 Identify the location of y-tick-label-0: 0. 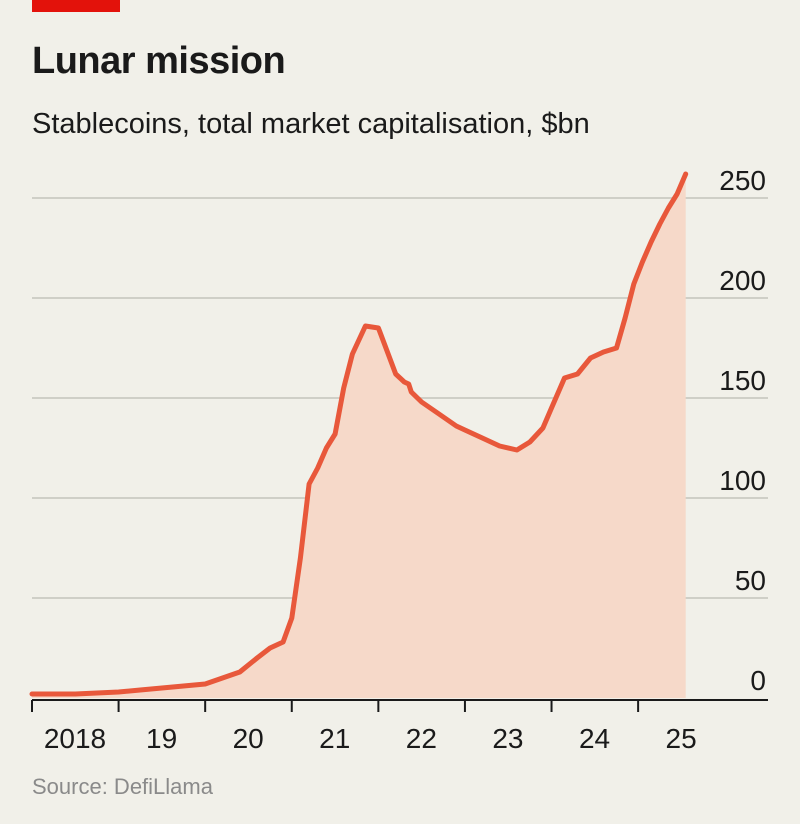
(758, 680).